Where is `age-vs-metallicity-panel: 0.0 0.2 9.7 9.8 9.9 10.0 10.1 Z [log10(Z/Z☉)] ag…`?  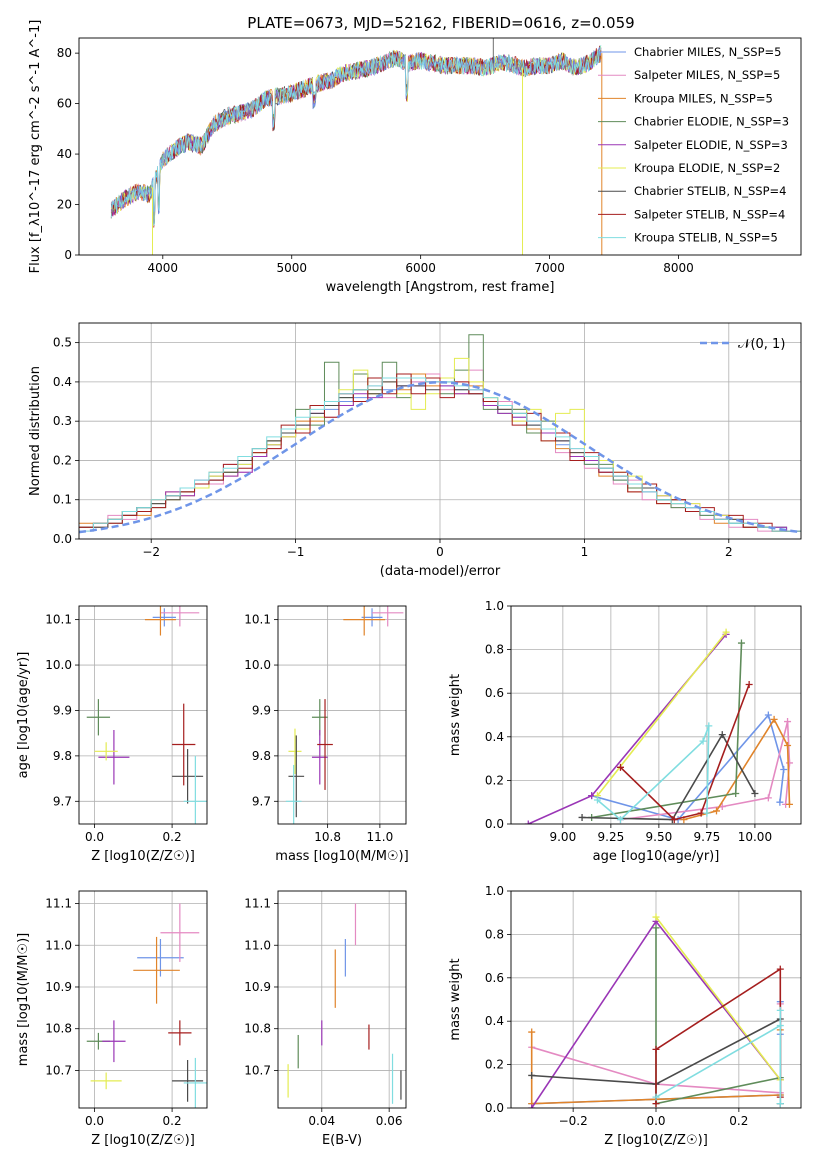 age-vs-metallicity-panel: 0.0 0.2 9.7 9.8 9.9 10.0 10.1 Z [log10(Z/Z☉)] ag… is located at coordinates (112, 734).